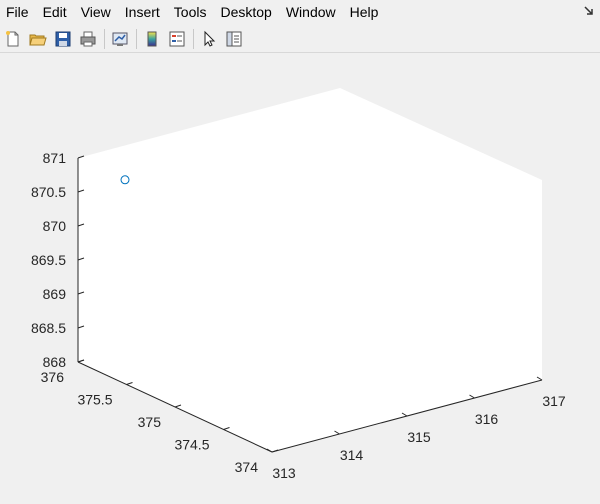 This screenshot has width=600, height=504. What do you see at coordinates (88, 39) in the screenshot?
I see `print-icon` at bounding box center [88, 39].